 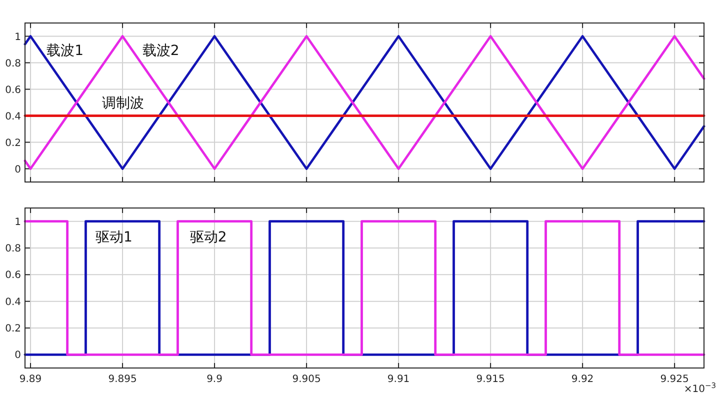 I want to click on series-label: 载波2, so click(x=161, y=50).